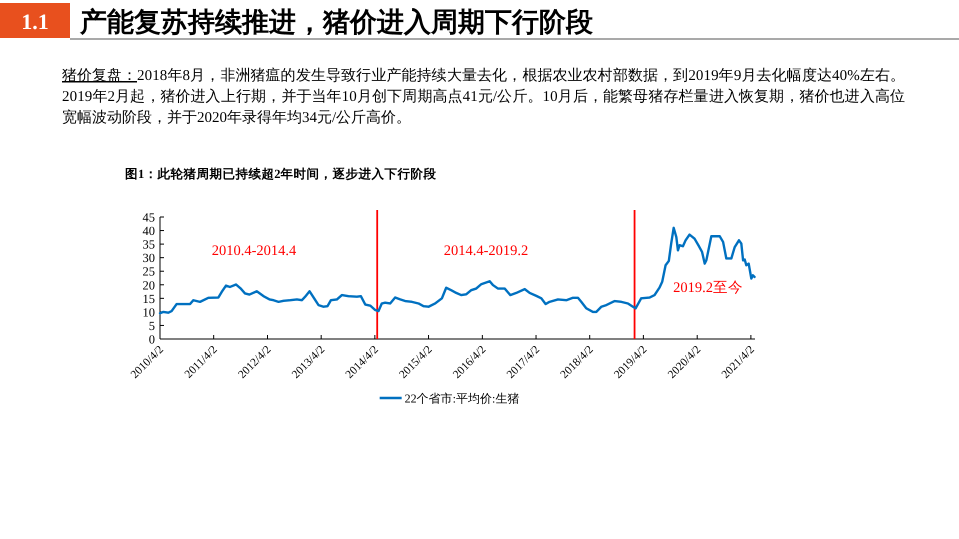 The height and width of the screenshot is (539, 959). What do you see at coordinates (483, 96) in the screenshot?
I see `text: 猪价复盘：2018年8月，非洲猪瘟的发生导致行业产能持续大量去化，根据农业农村部数据，到2019年9月去化幅度达40%左右。2019年2月起，猪价进入上行期，并于当年10月创下周期高点41元/公斤。10月后，能繁母猪存栏量进入恢复期，猪价也进入高位宽幅波动阶段，并于2020年录得年均34元/公斤高价。` at bounding box center [483, 96].